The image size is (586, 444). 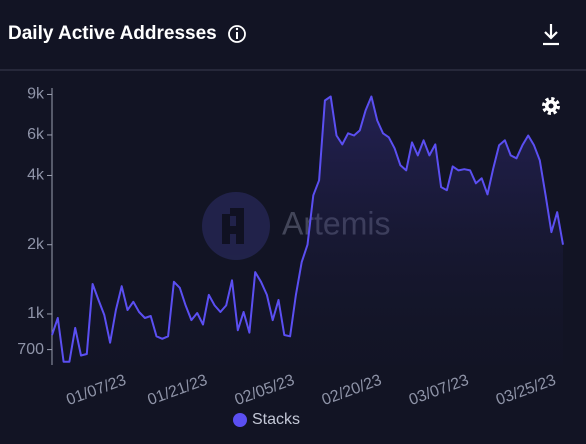 What do you see at coordinates (240, 420) in the screenshot?
I see `legend-marker` at bounding box center [240, 420].